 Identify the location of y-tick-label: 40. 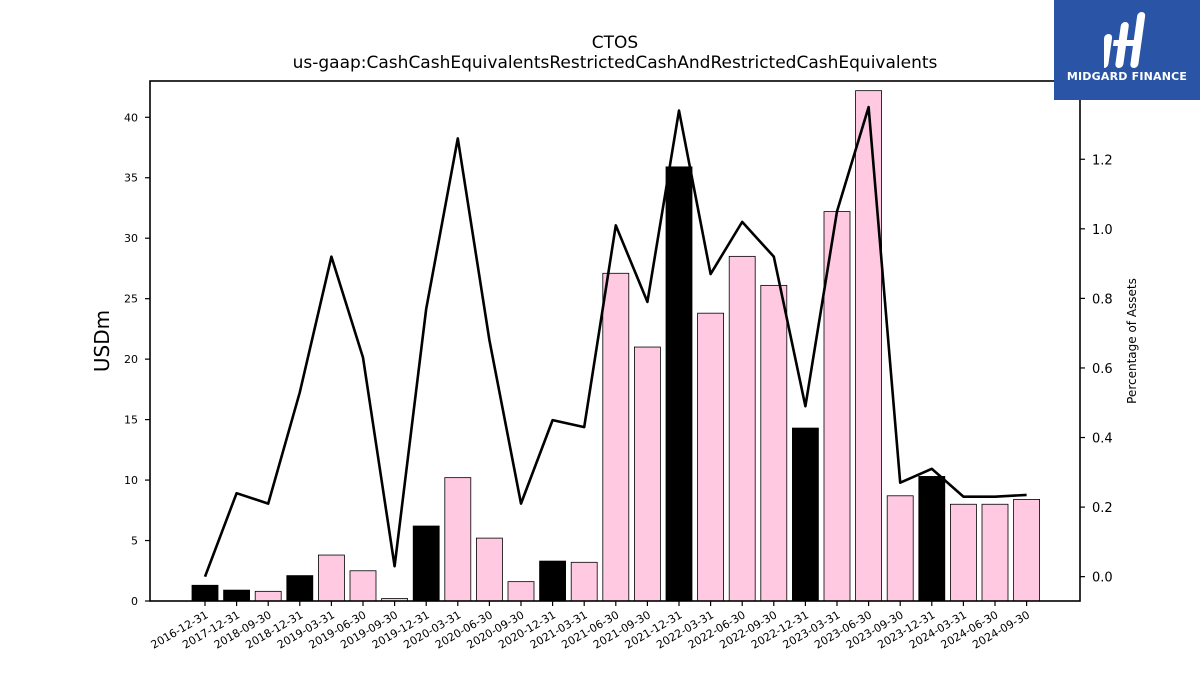
(131, 117).